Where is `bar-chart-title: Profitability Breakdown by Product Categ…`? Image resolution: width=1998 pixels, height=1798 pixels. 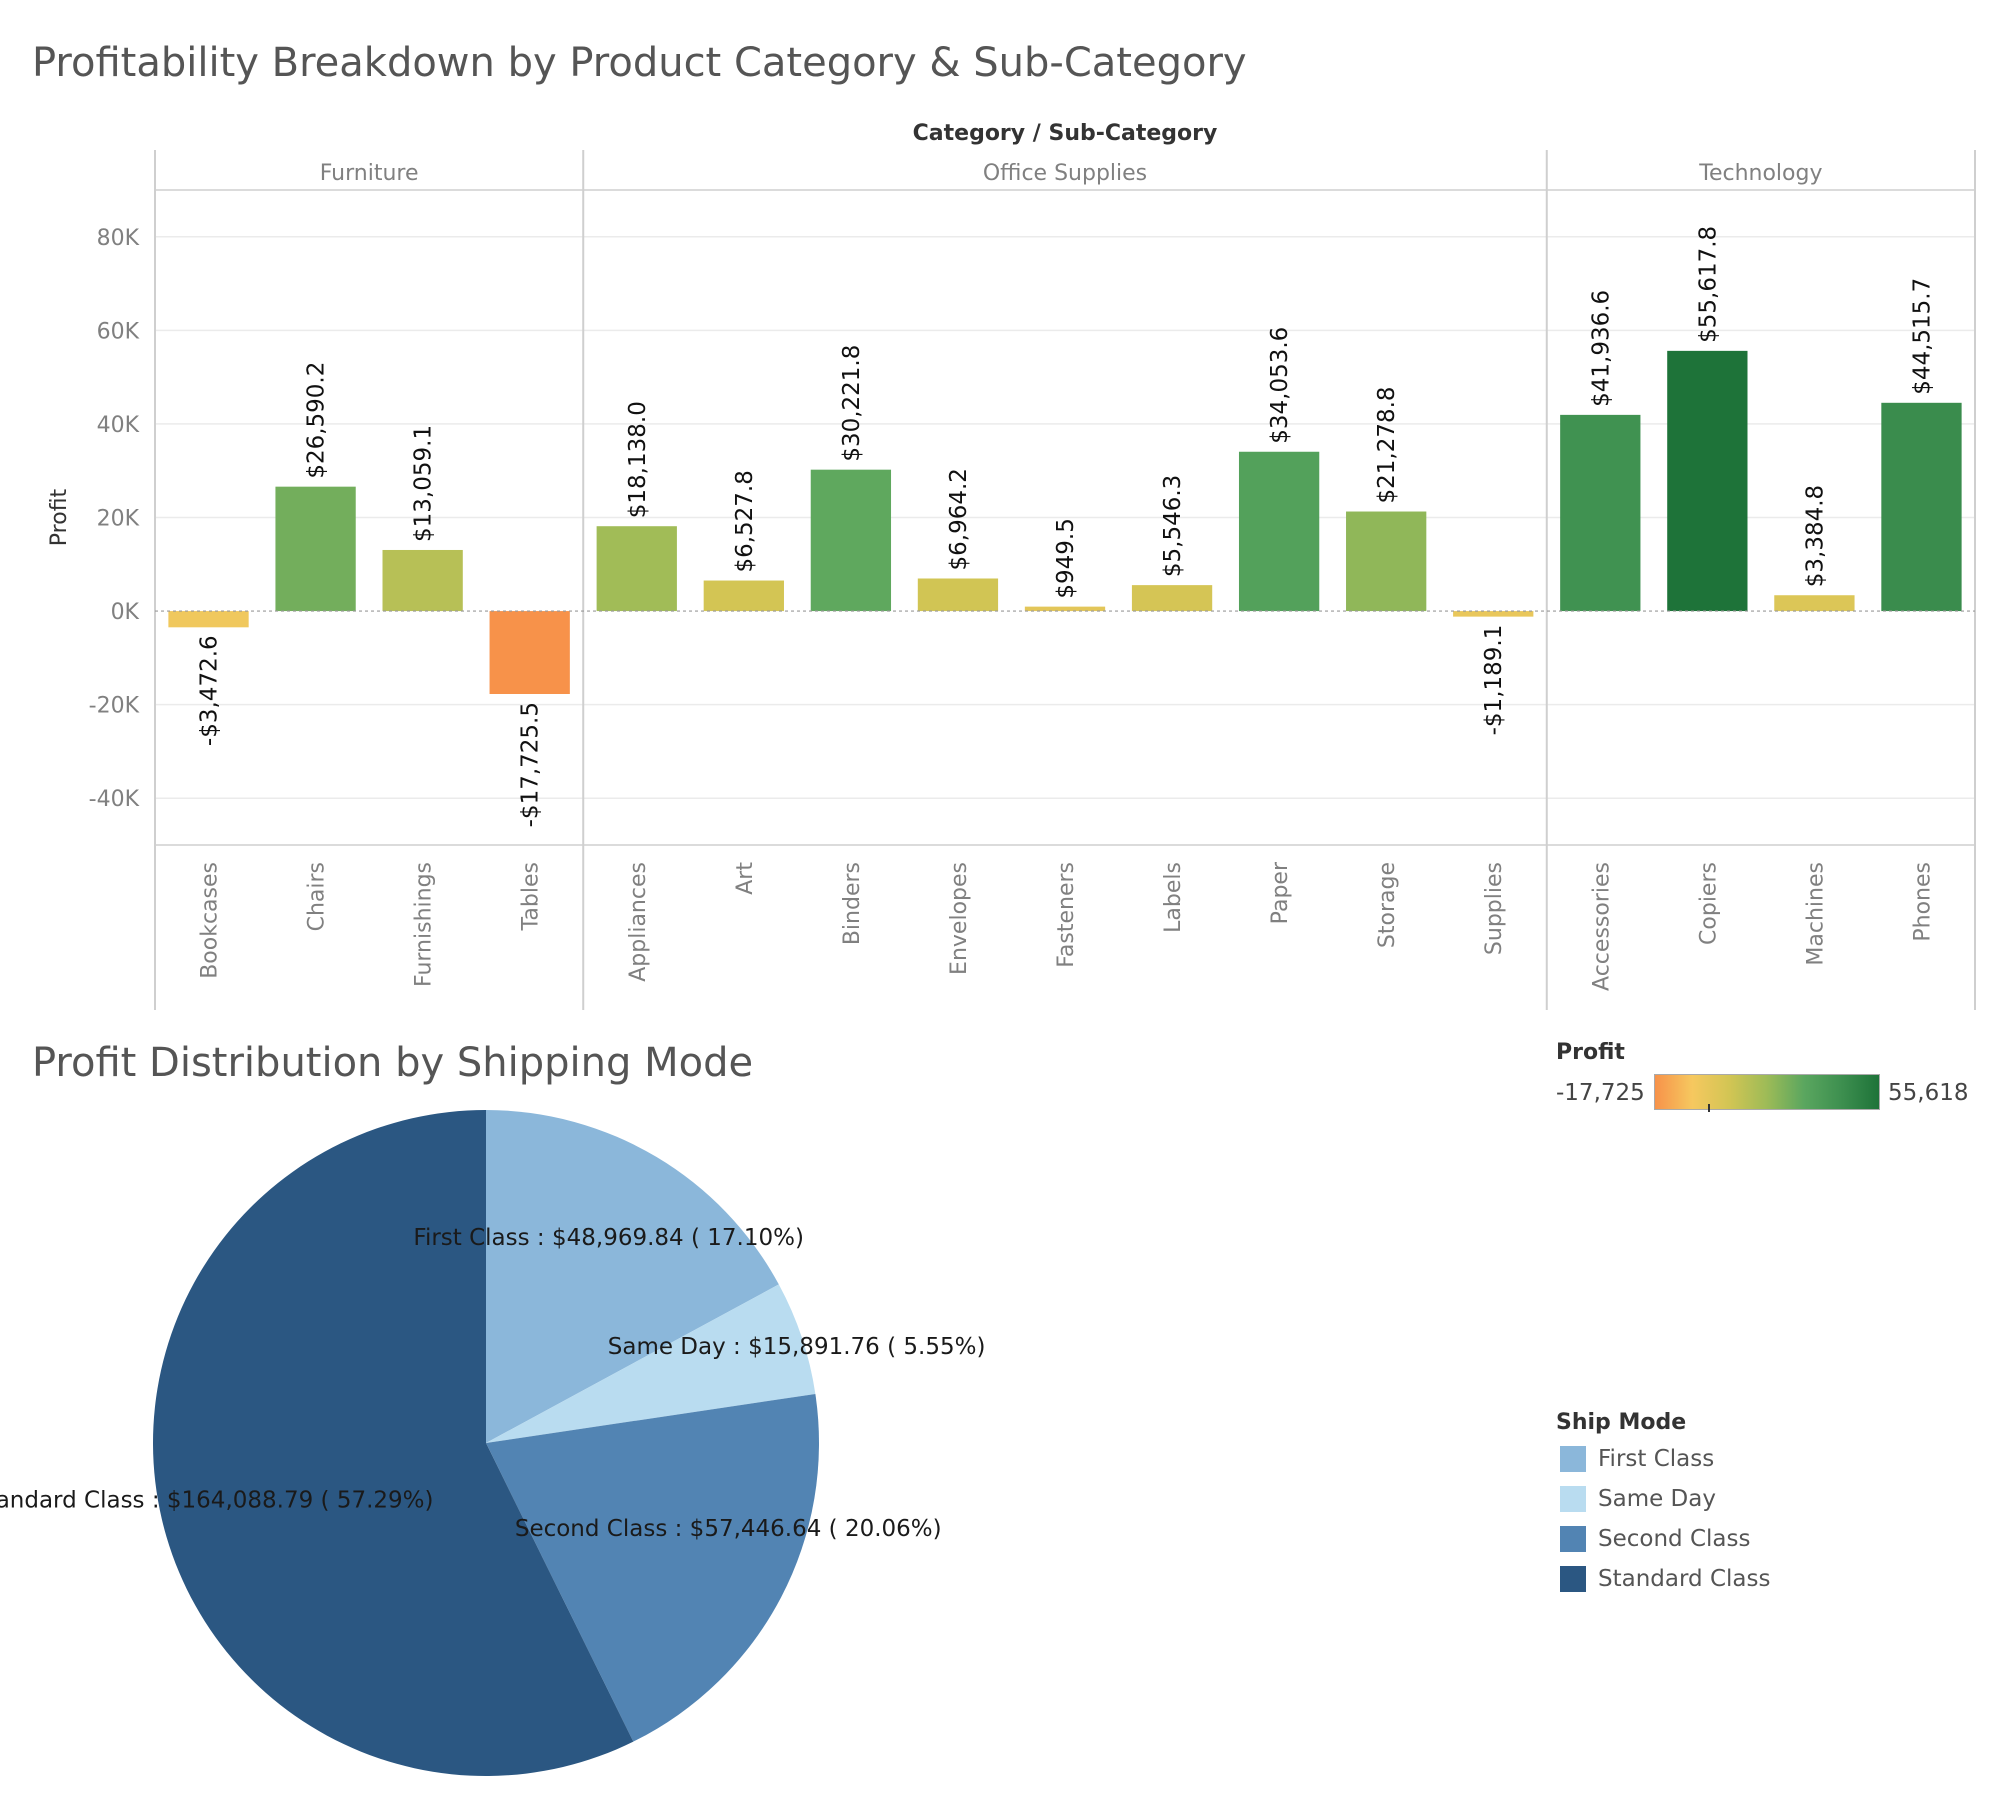 bar-chart-title: Profitability Breakdown by Product Categ… is located at coordinates (639, 63).